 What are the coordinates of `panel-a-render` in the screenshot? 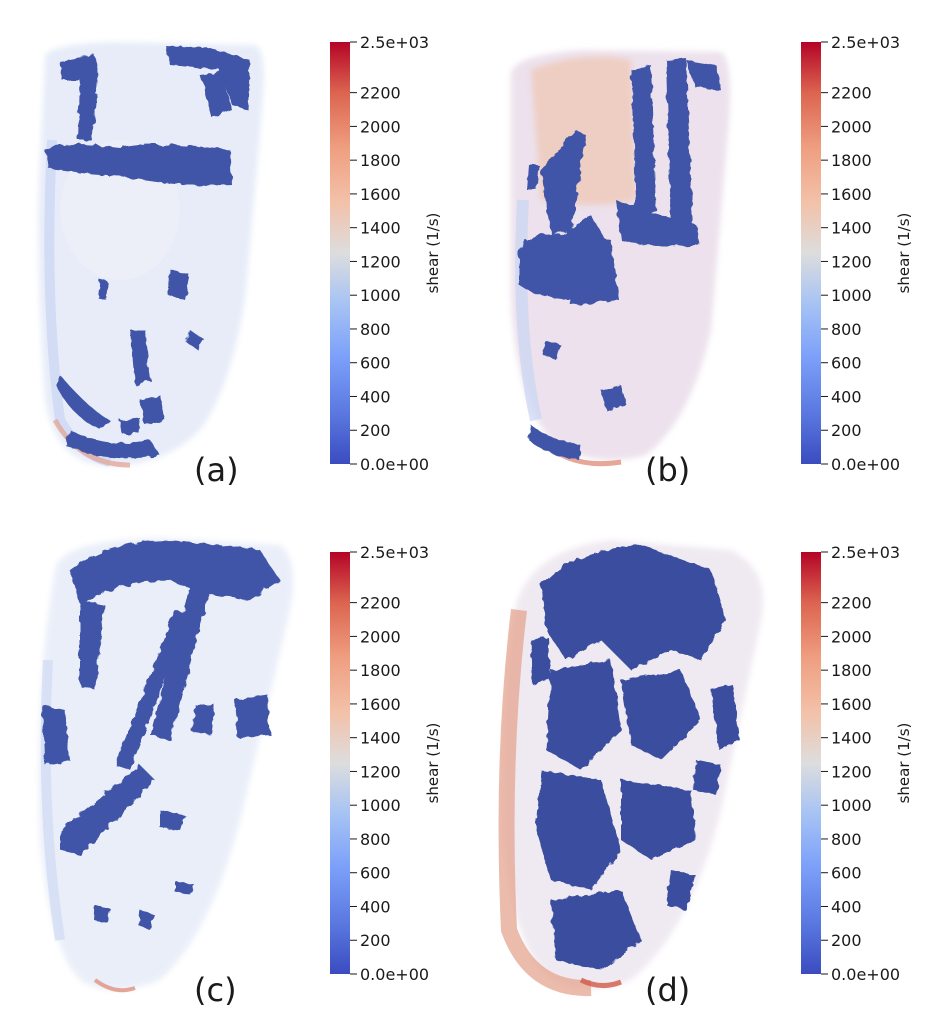 It's located at (151, 255).